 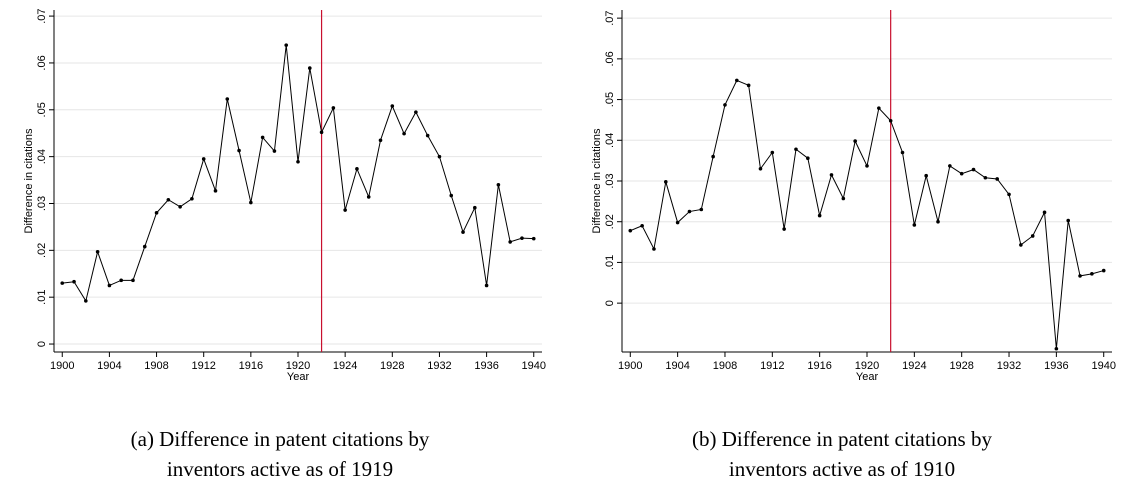 I want to click on caption: inventors active as of 1919, so click(x=280, y=469).